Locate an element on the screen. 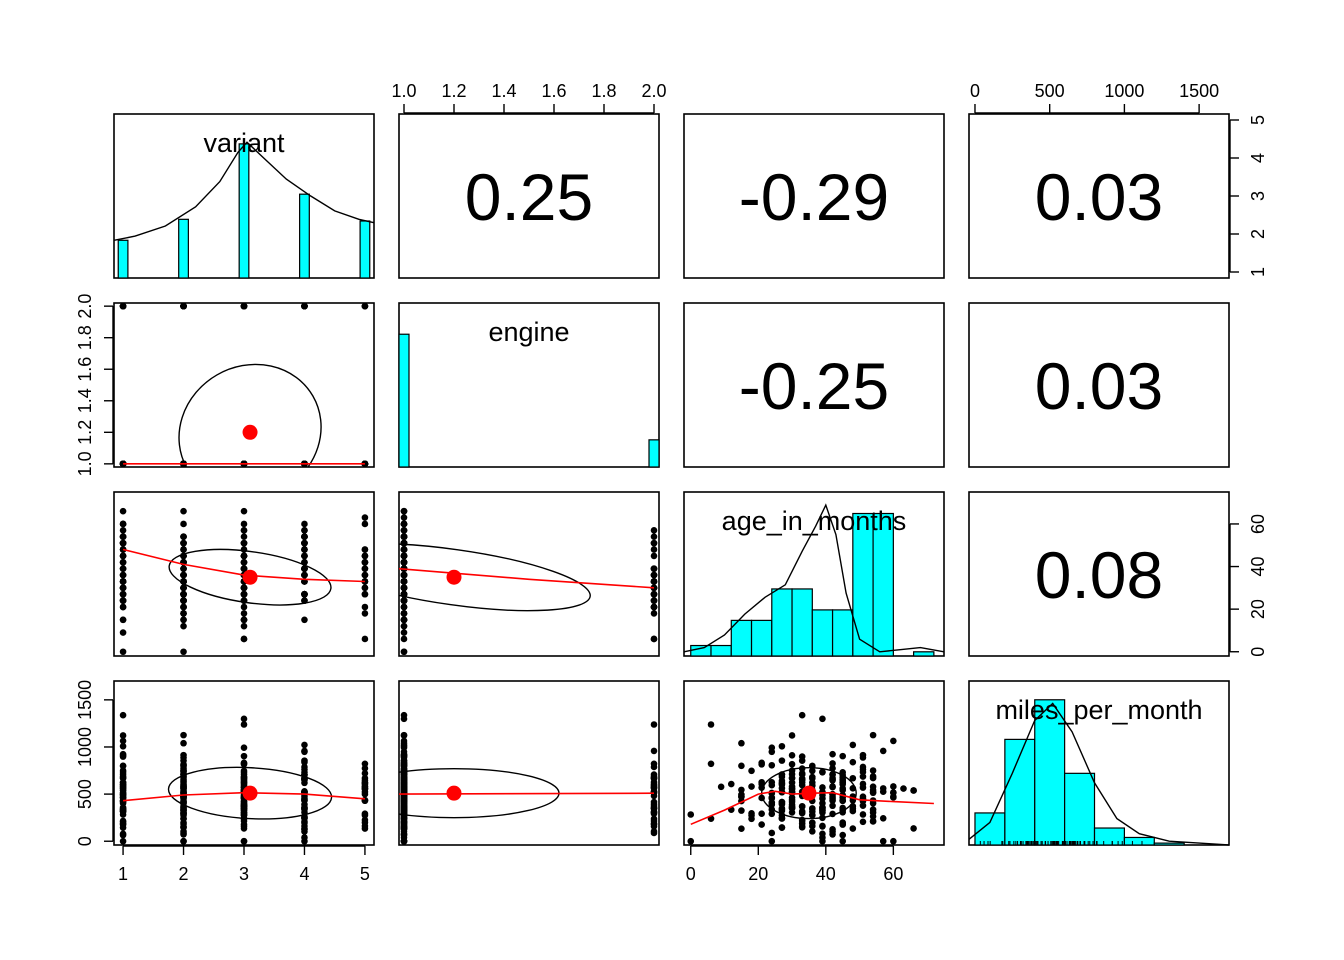 This screenshot has height=960, width=1344. mean-point is located at coordinates (809, 793).